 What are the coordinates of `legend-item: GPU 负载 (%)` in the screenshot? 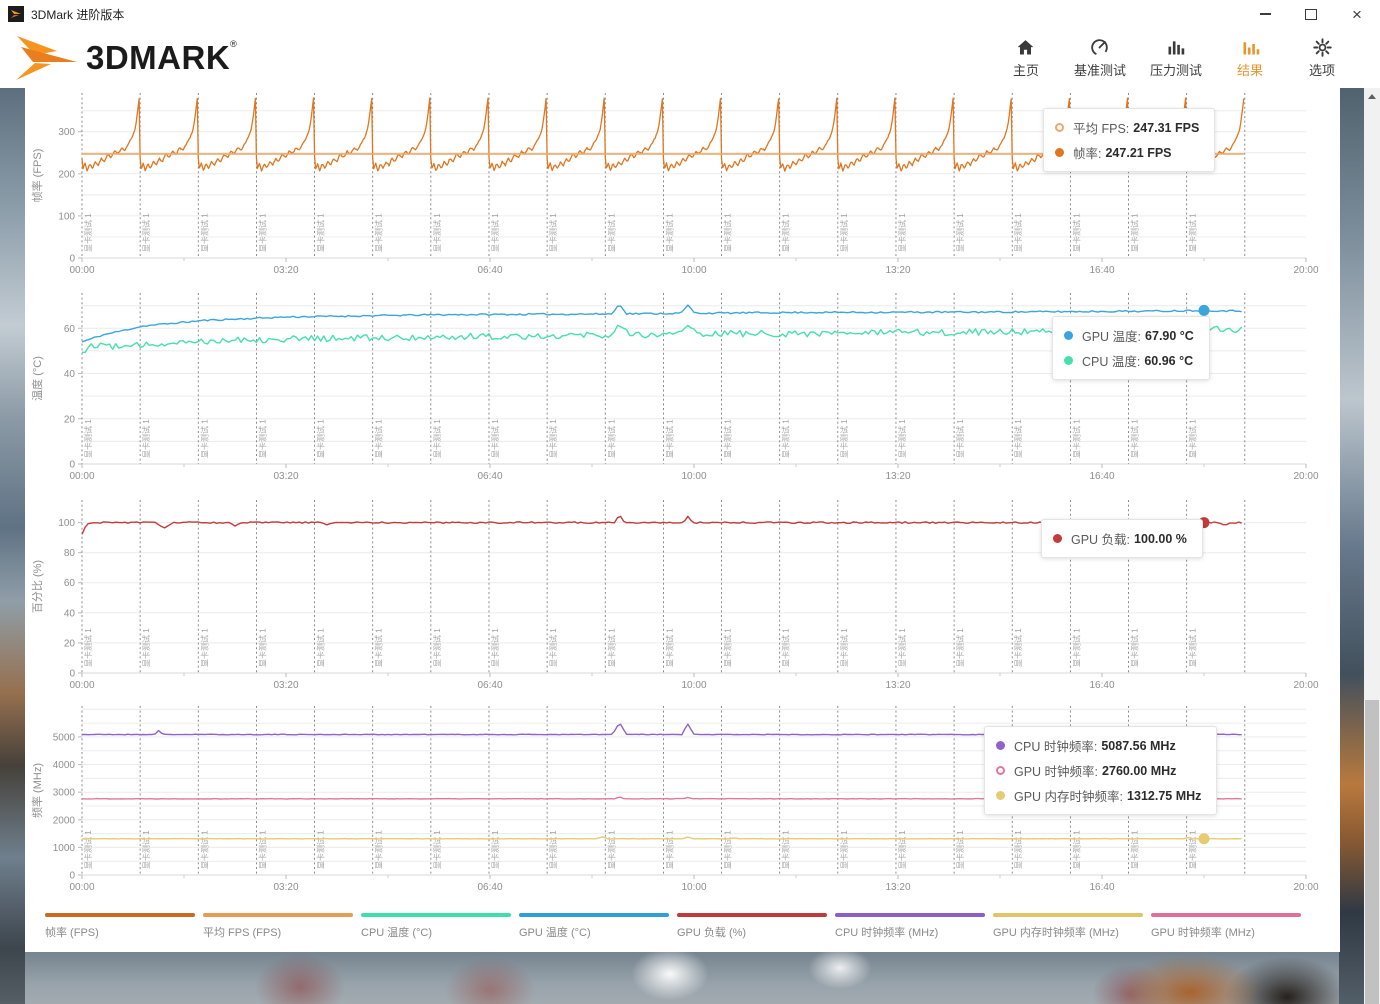 It's located at (756, 926).